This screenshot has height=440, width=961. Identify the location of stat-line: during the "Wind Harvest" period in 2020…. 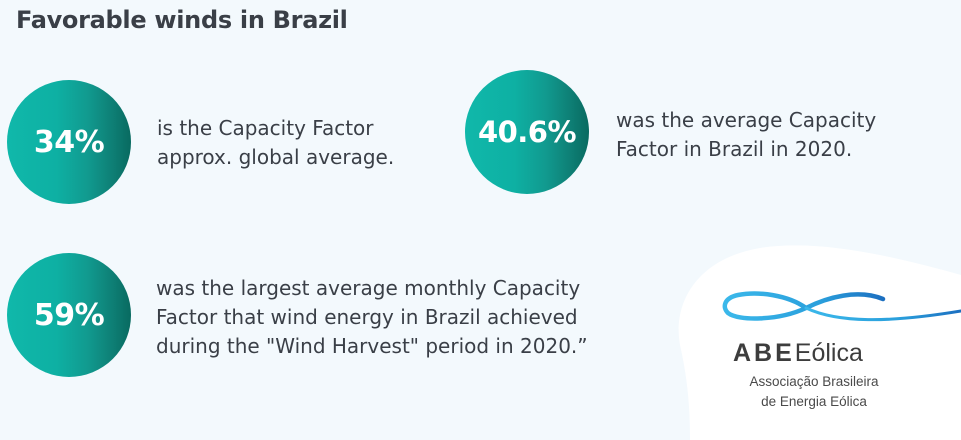
(372, 346).